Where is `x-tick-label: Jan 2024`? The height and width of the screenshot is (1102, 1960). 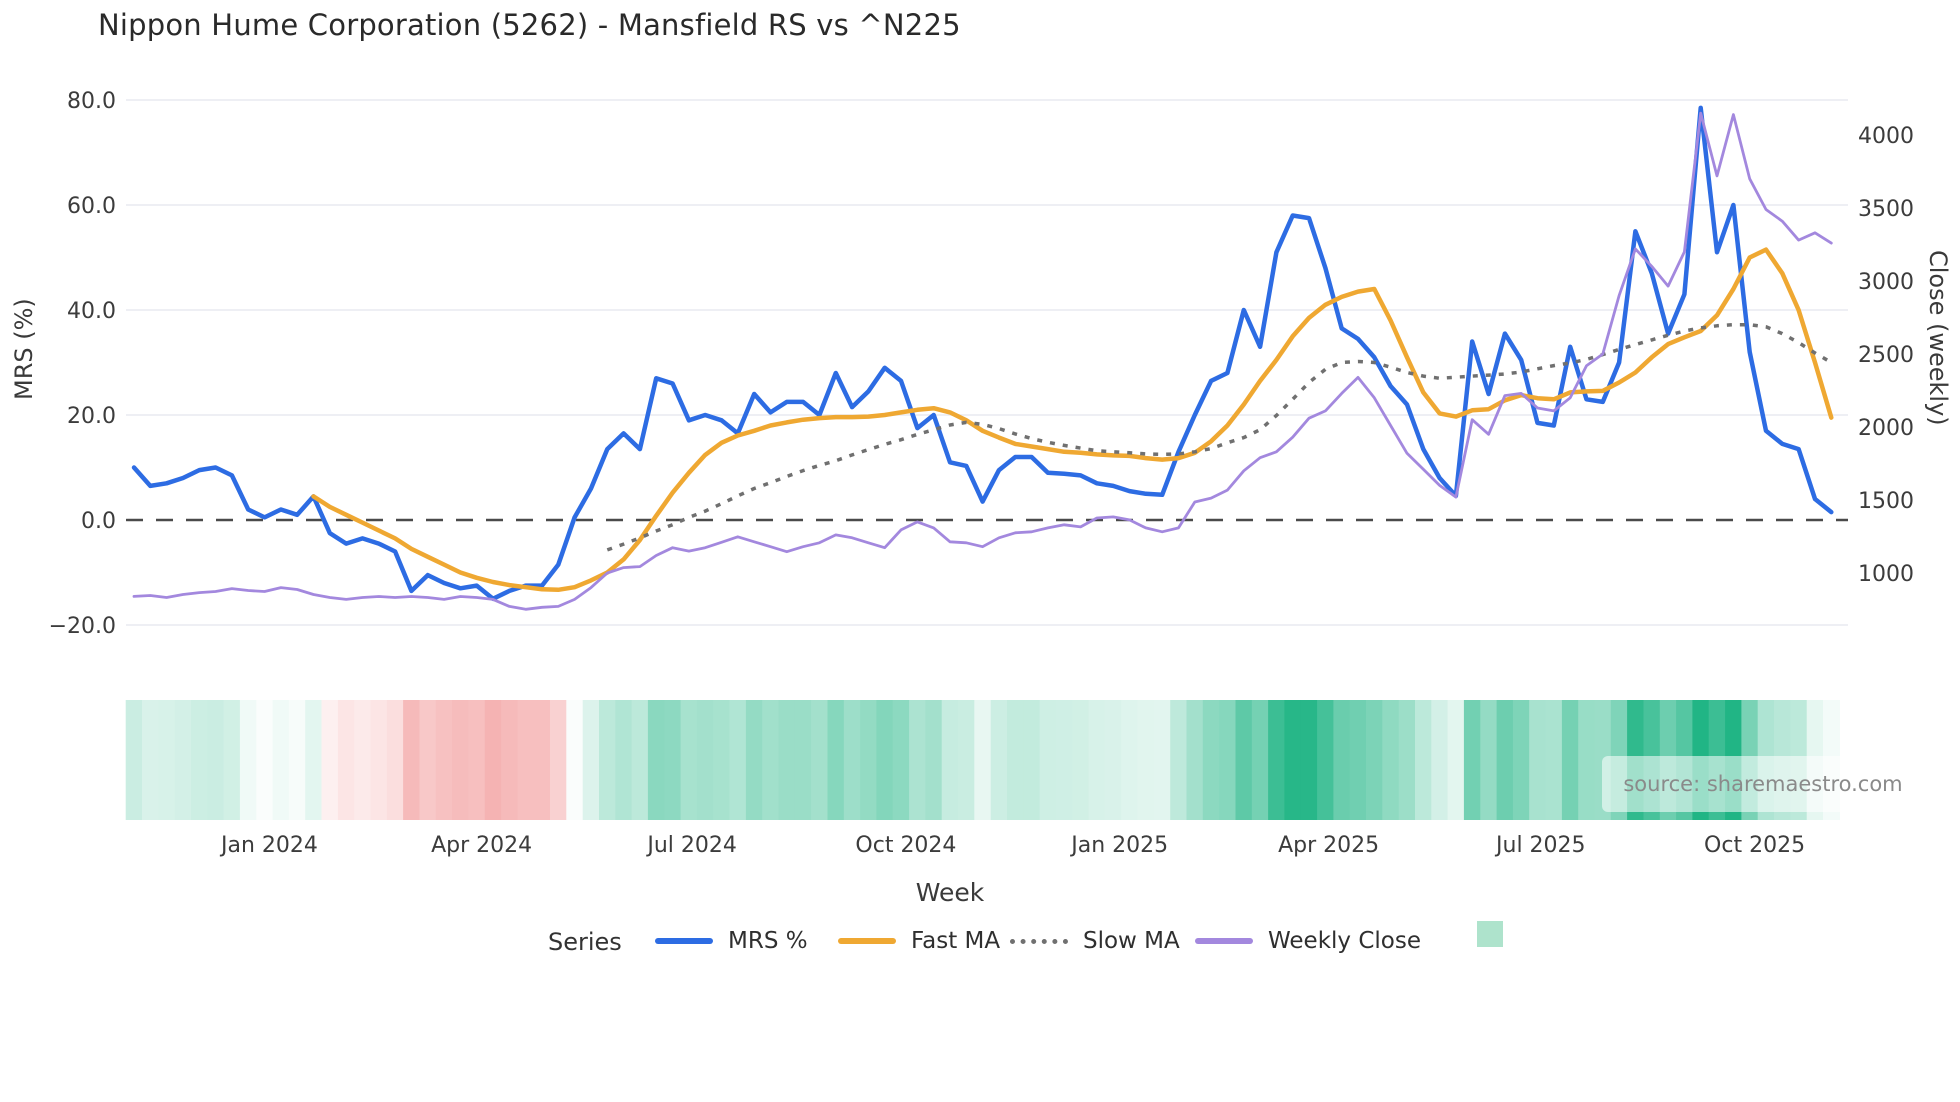
x-tick-label: Jan 2024 is located at coordinates (268, 845).